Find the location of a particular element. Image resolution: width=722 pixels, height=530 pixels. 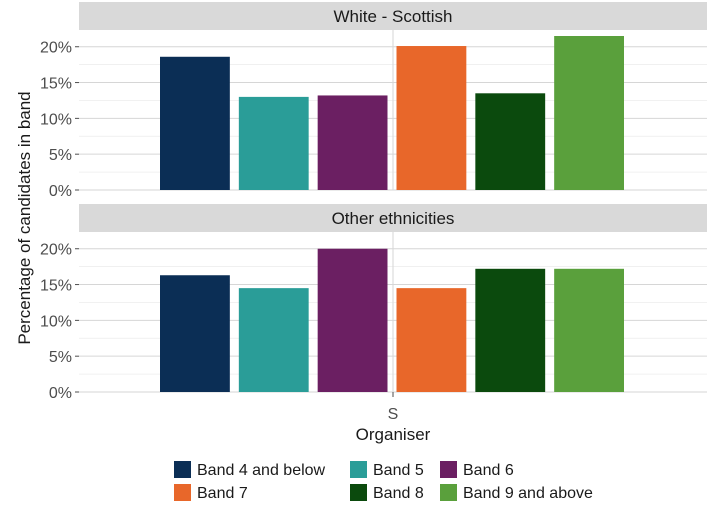

legend-label: Band 9 and above is located at coordinates (528, 493).